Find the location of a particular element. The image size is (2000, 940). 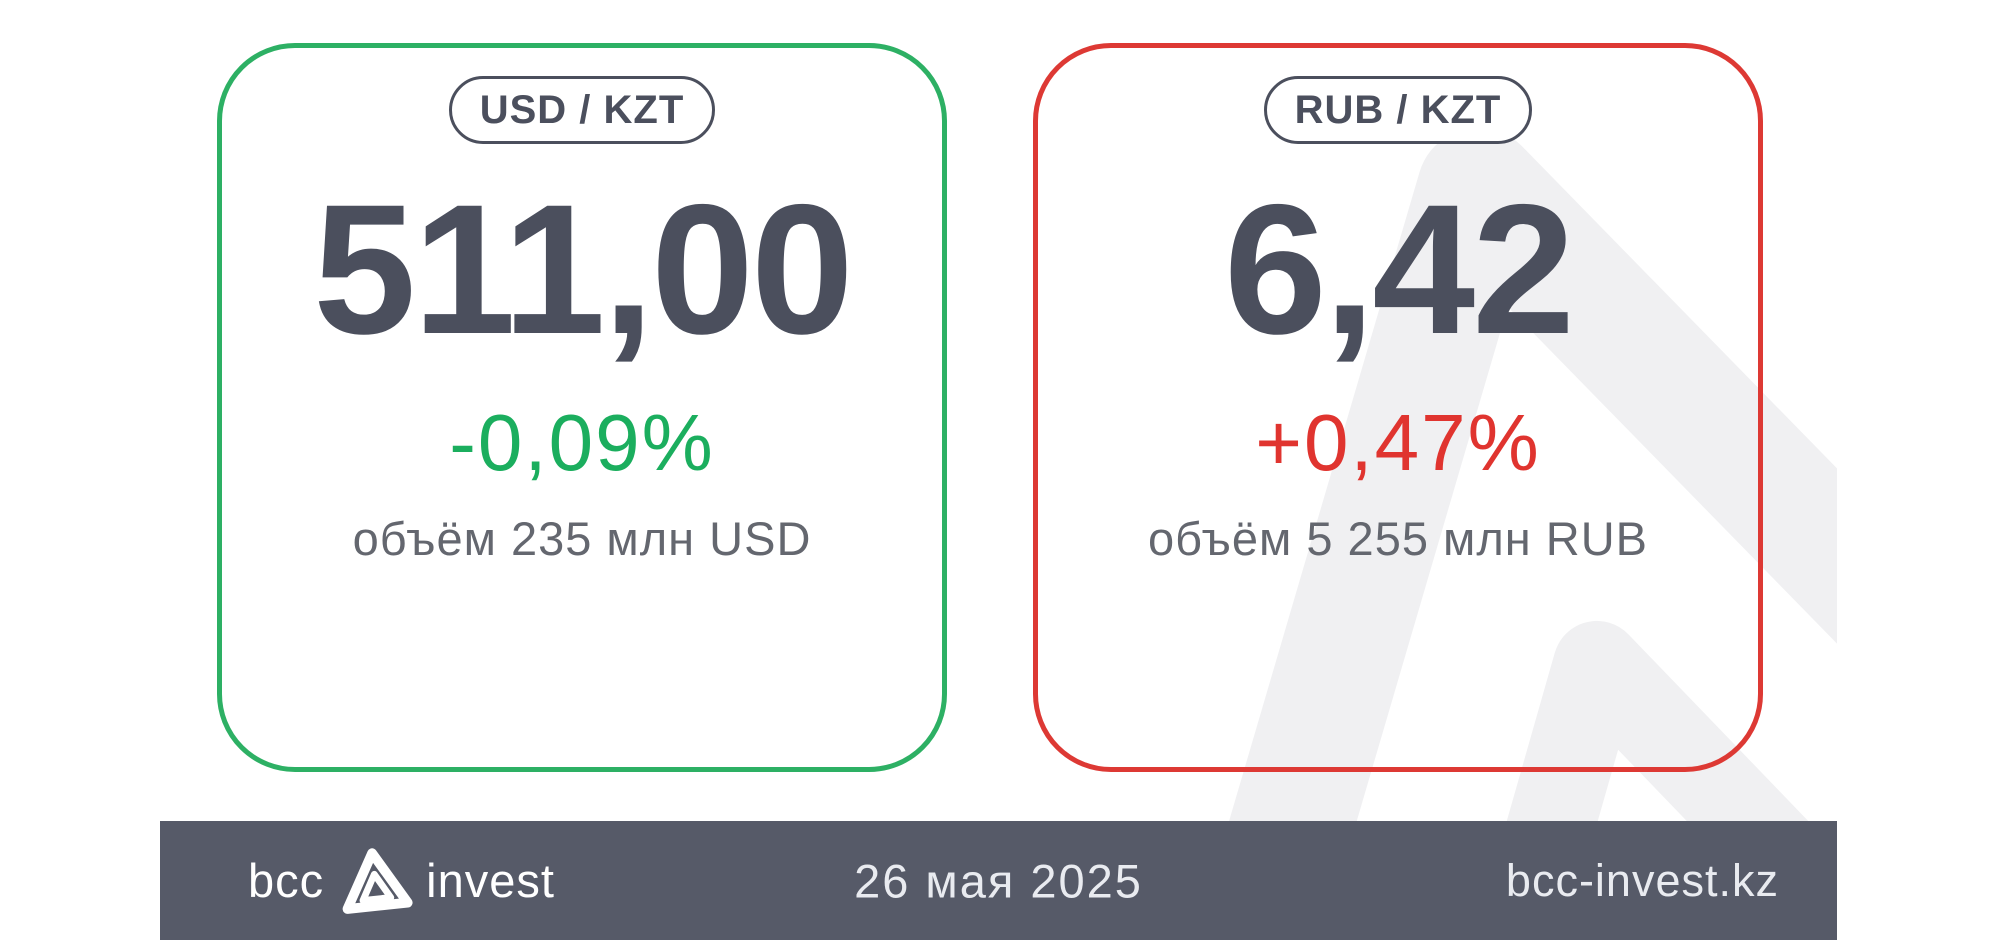

volume-label-usd: объём 235 млн USD is located at coordinates (582, 538).